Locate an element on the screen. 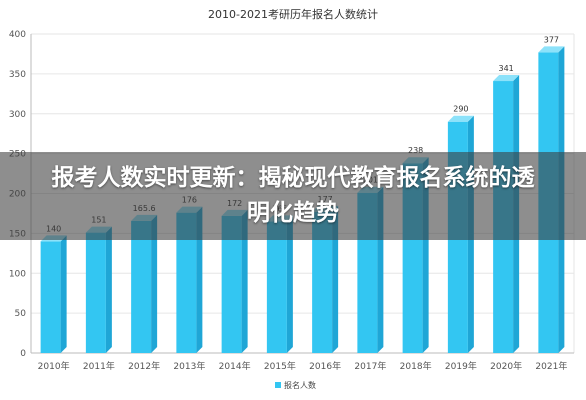 The height and width of the screenshot is (400, 586). data-label: 238 is located at coordinates (415, 150).